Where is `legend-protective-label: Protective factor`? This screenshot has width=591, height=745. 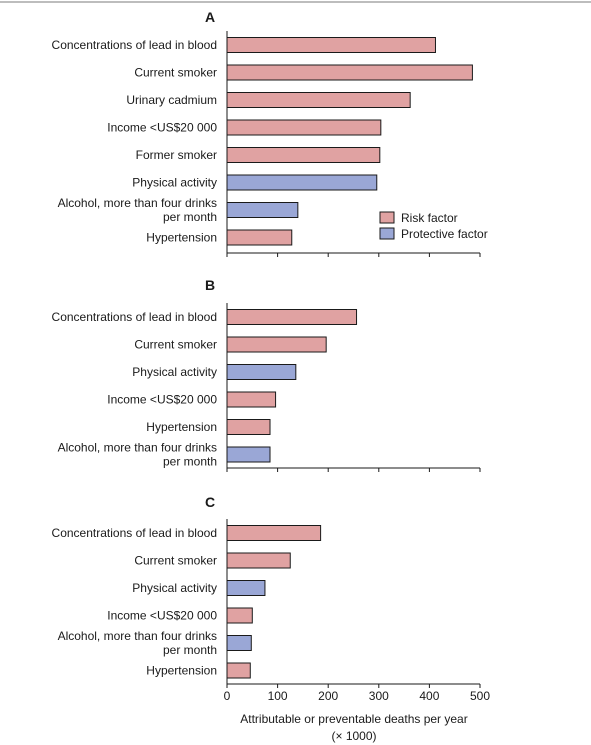
legend-protective-label: Protective factor is located at coordinates (444, 234).